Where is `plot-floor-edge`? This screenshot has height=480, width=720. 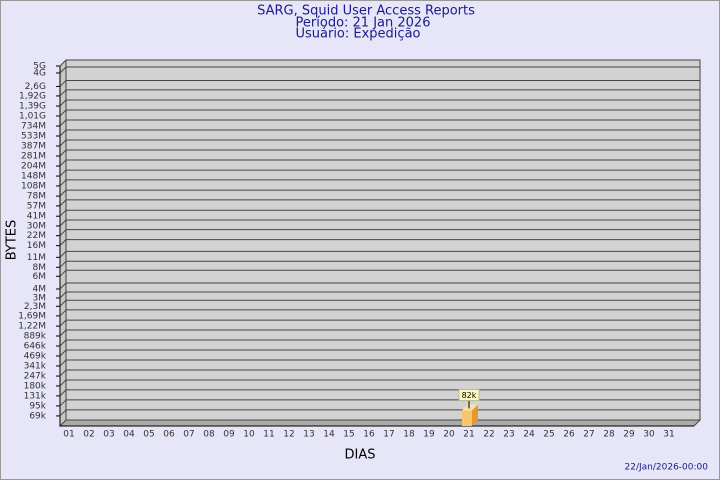
plot-floor-edge is located at coordinates (380, 423).